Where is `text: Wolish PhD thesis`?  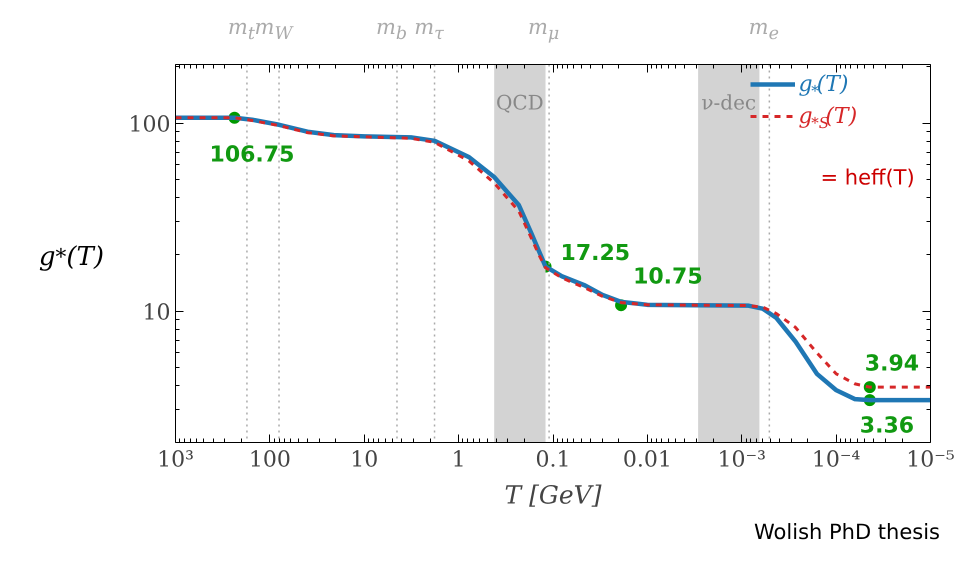
text: Wolish PhD thesis is located at coordinates (846, 532).